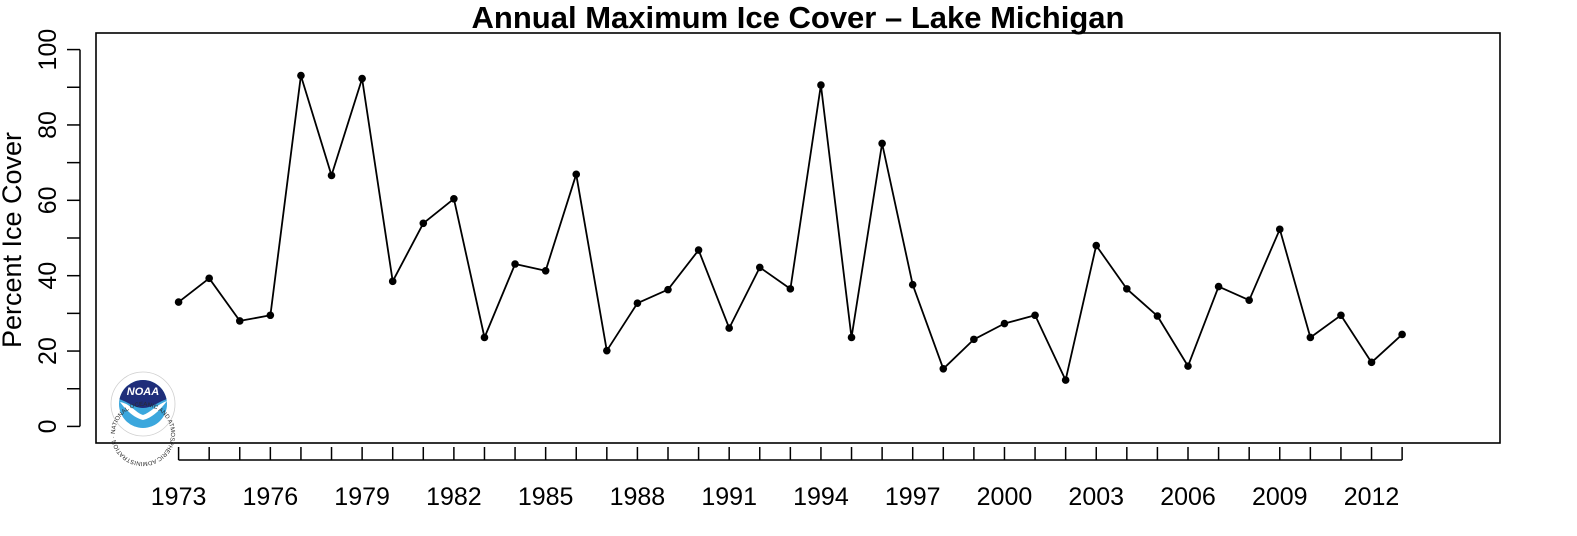  I want to click on x-tick-label: 1991, so click(729, 497).